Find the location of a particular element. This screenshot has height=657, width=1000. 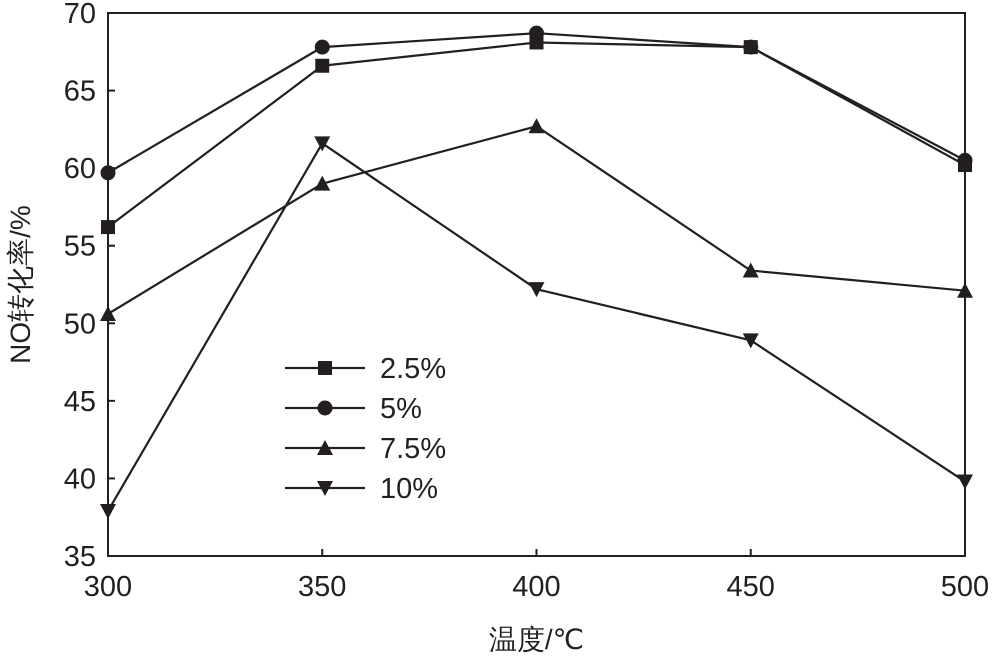

x-axis-title: 温度/℃ is located at coordinates (536, 639).